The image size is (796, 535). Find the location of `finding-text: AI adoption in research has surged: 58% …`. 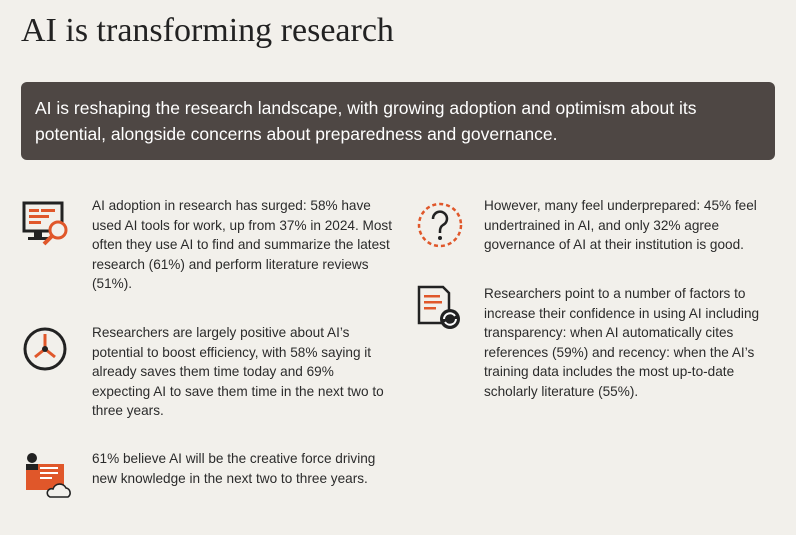

finding-text: AI adoption in research has surged: 58% … is located at coordinates (242, 244).